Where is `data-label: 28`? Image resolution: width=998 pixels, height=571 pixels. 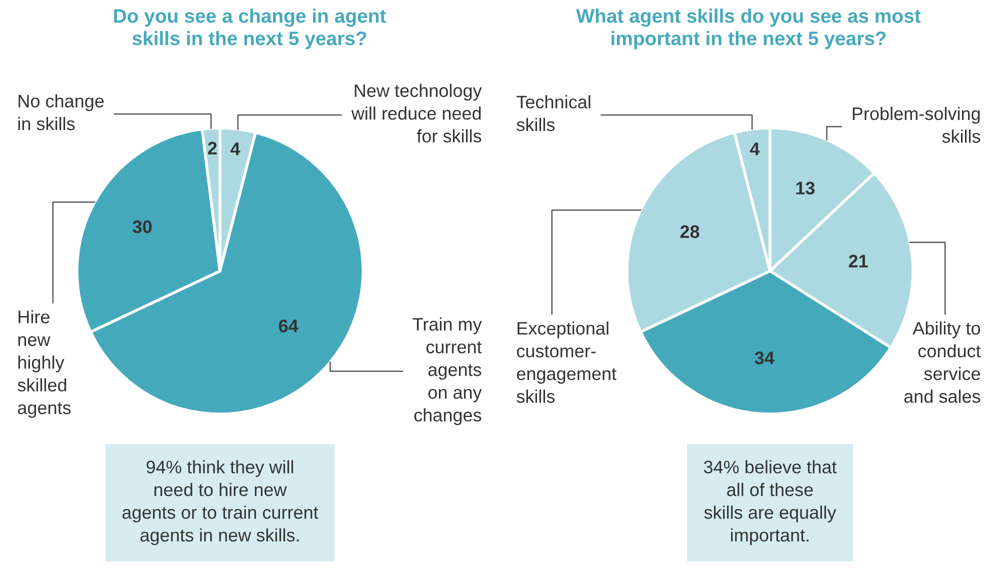 data-label: 28 is located at coordinates (690, 231).